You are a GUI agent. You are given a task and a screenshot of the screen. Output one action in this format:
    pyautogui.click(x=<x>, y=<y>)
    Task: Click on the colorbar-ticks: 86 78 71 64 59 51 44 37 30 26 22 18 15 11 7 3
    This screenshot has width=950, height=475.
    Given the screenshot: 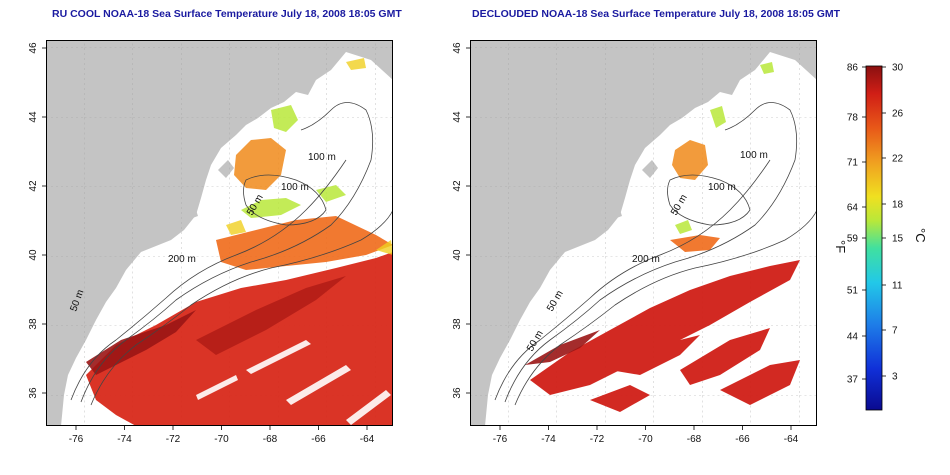 What is the action you would take?
    pyautogui.click(x=875, y=224)
    